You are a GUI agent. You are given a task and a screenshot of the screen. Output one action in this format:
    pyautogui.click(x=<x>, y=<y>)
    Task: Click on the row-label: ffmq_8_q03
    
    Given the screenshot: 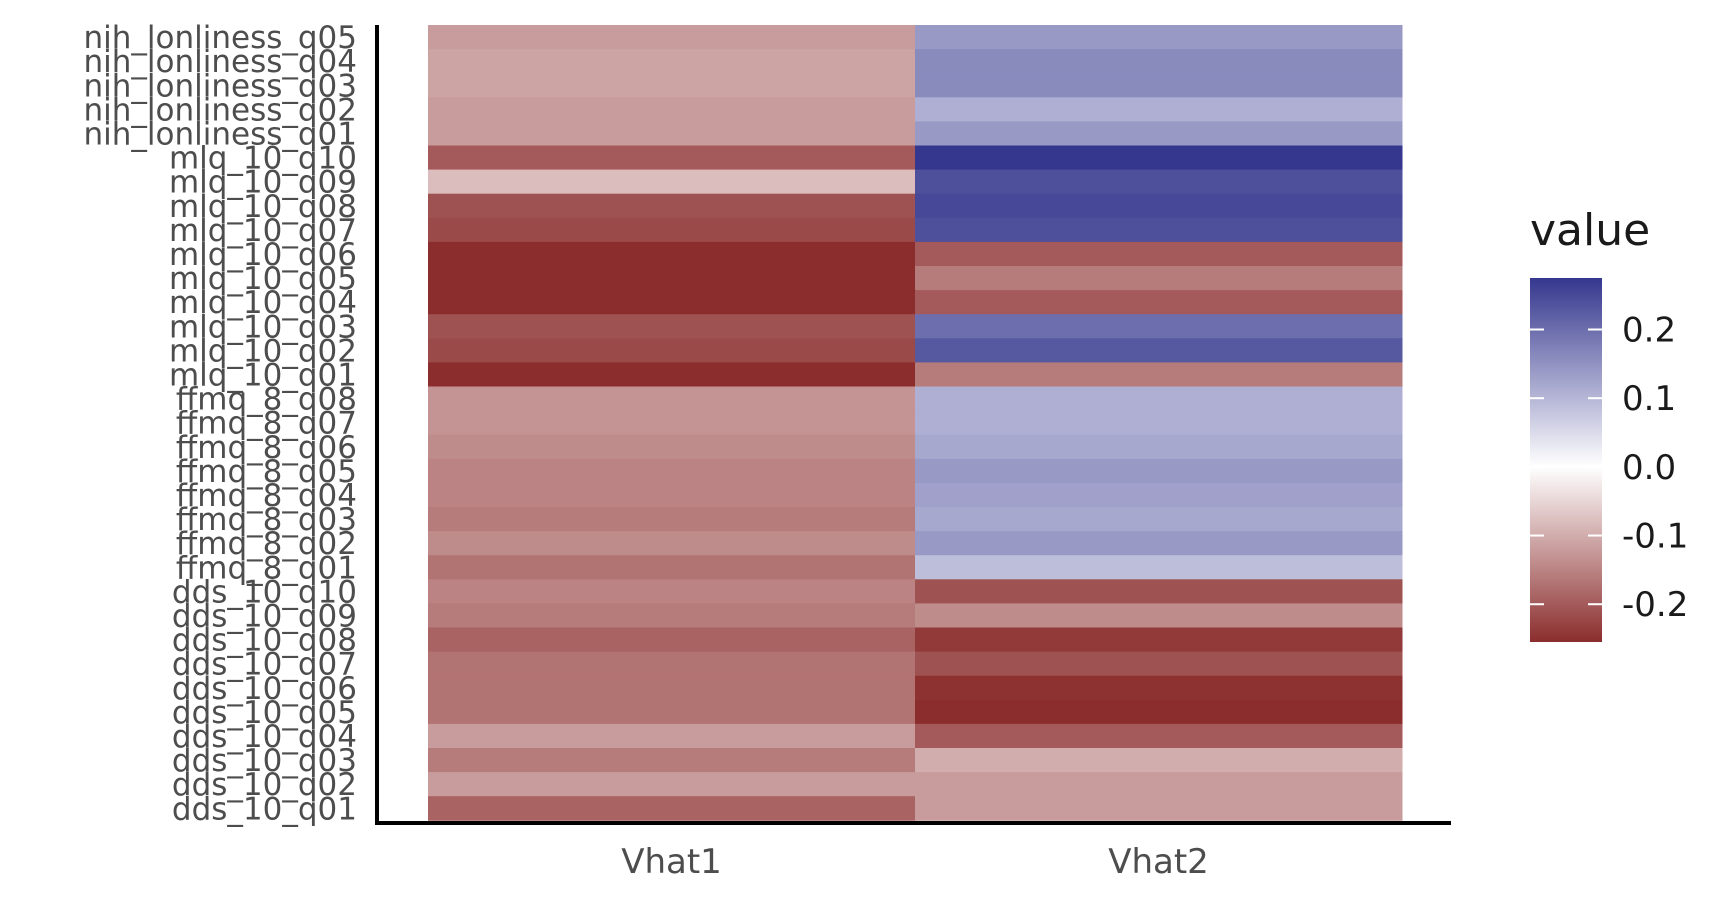 What is the action you would take?
    pyautogui.click(x=266, y=520)
    